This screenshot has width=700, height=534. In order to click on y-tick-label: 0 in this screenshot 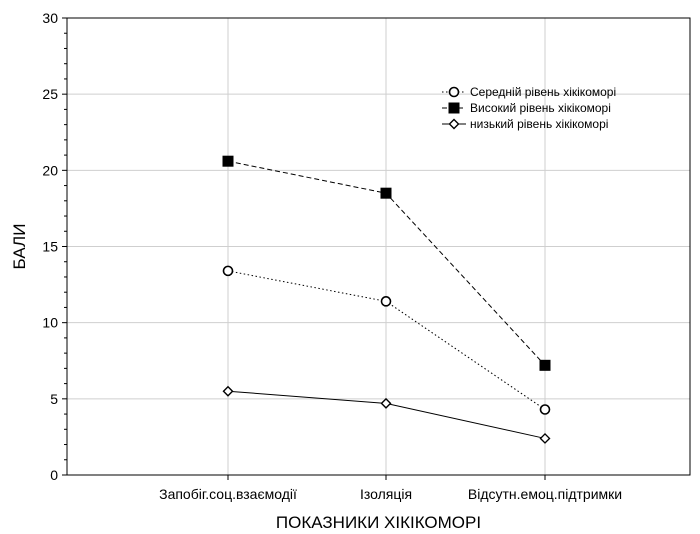, I will do `click(54, 475)`.